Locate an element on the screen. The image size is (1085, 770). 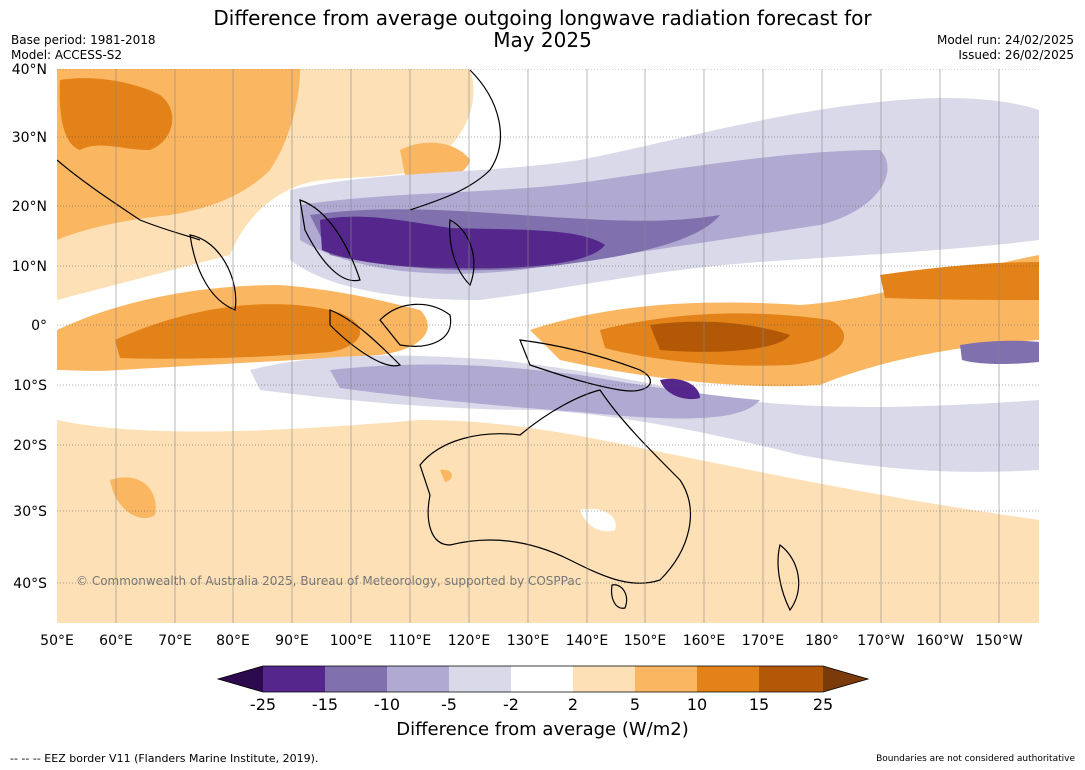
lon-label: 140°E is located at coordinates (587, 641).